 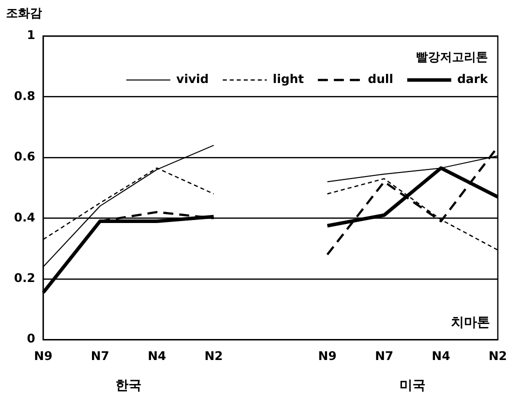 I want to click on y-tick-label: 0.4, so click(x=25, y=217).